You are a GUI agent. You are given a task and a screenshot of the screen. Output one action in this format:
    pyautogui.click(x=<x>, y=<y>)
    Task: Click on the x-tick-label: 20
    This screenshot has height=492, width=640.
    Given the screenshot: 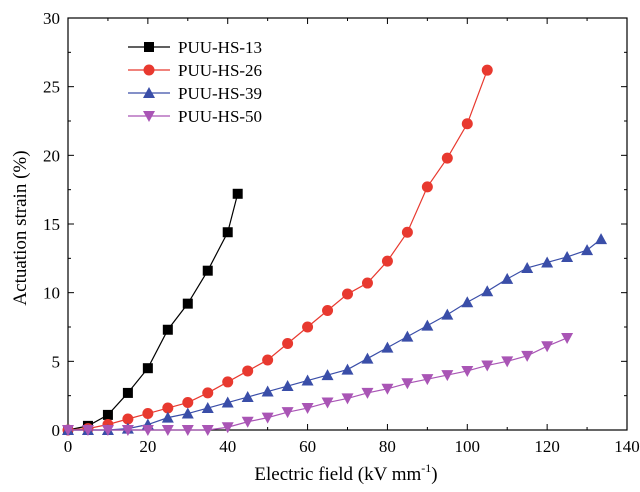 What is the action you would take?
    pyautogui.click(x=147, y=446)
    